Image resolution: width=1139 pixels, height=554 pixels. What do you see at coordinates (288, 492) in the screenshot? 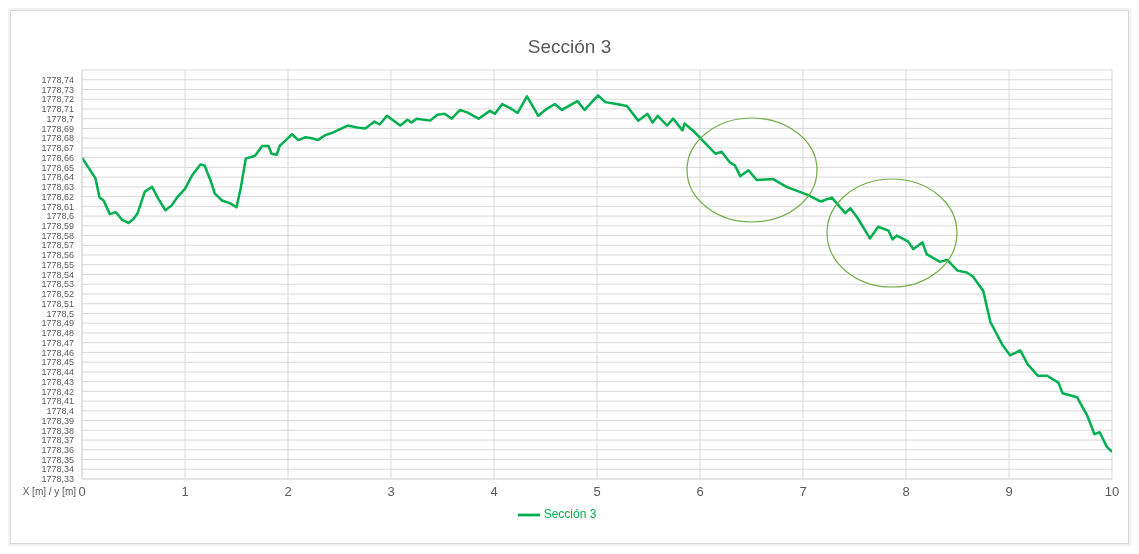
I see `x-tick-label: 2` at bounding box center [288, 492].